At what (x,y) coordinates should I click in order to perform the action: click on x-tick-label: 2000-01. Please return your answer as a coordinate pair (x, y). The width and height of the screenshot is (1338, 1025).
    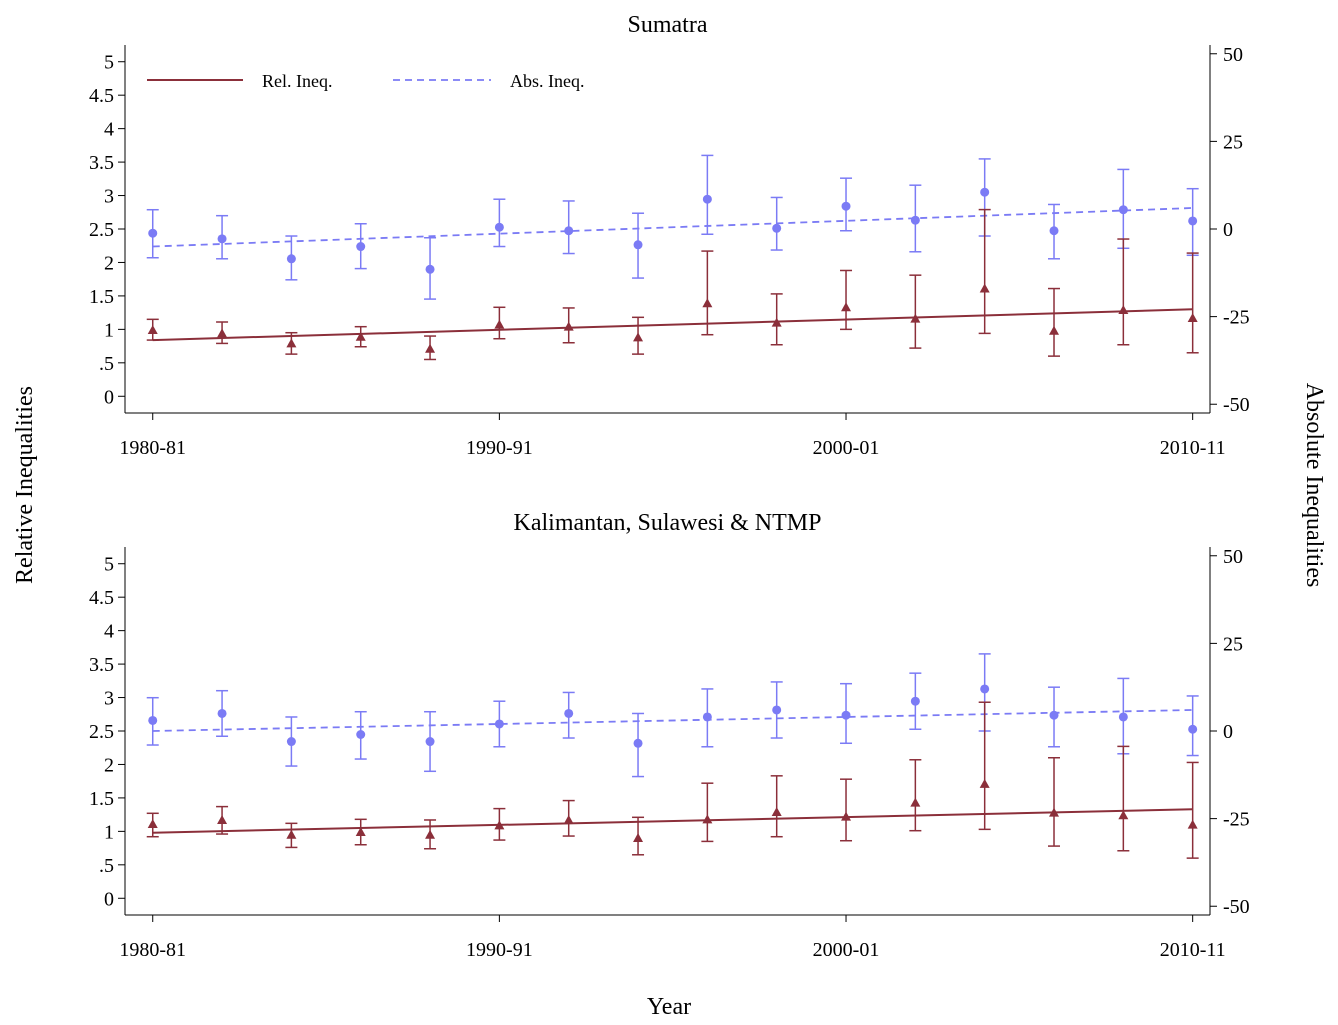
    Looking at the image, I should click on (846, 448).